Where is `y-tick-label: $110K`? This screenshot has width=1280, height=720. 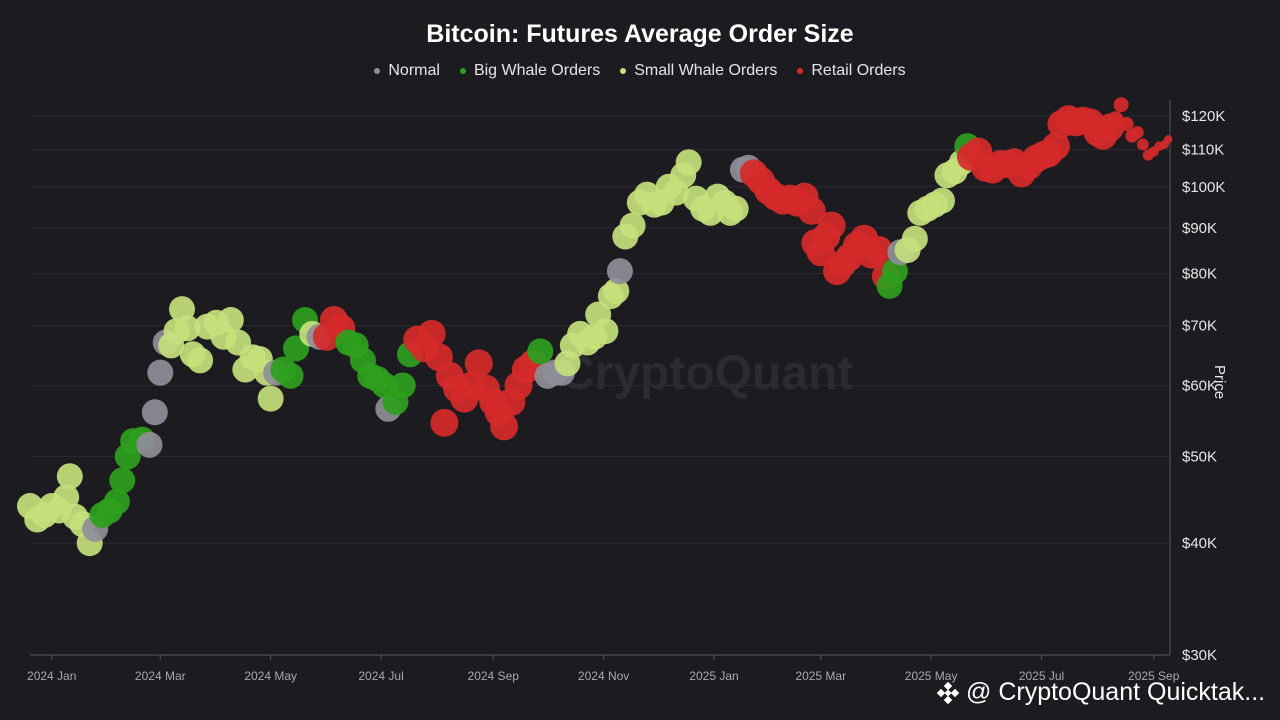
y-tick-label: $110K is located at coordinates (1203, 150).